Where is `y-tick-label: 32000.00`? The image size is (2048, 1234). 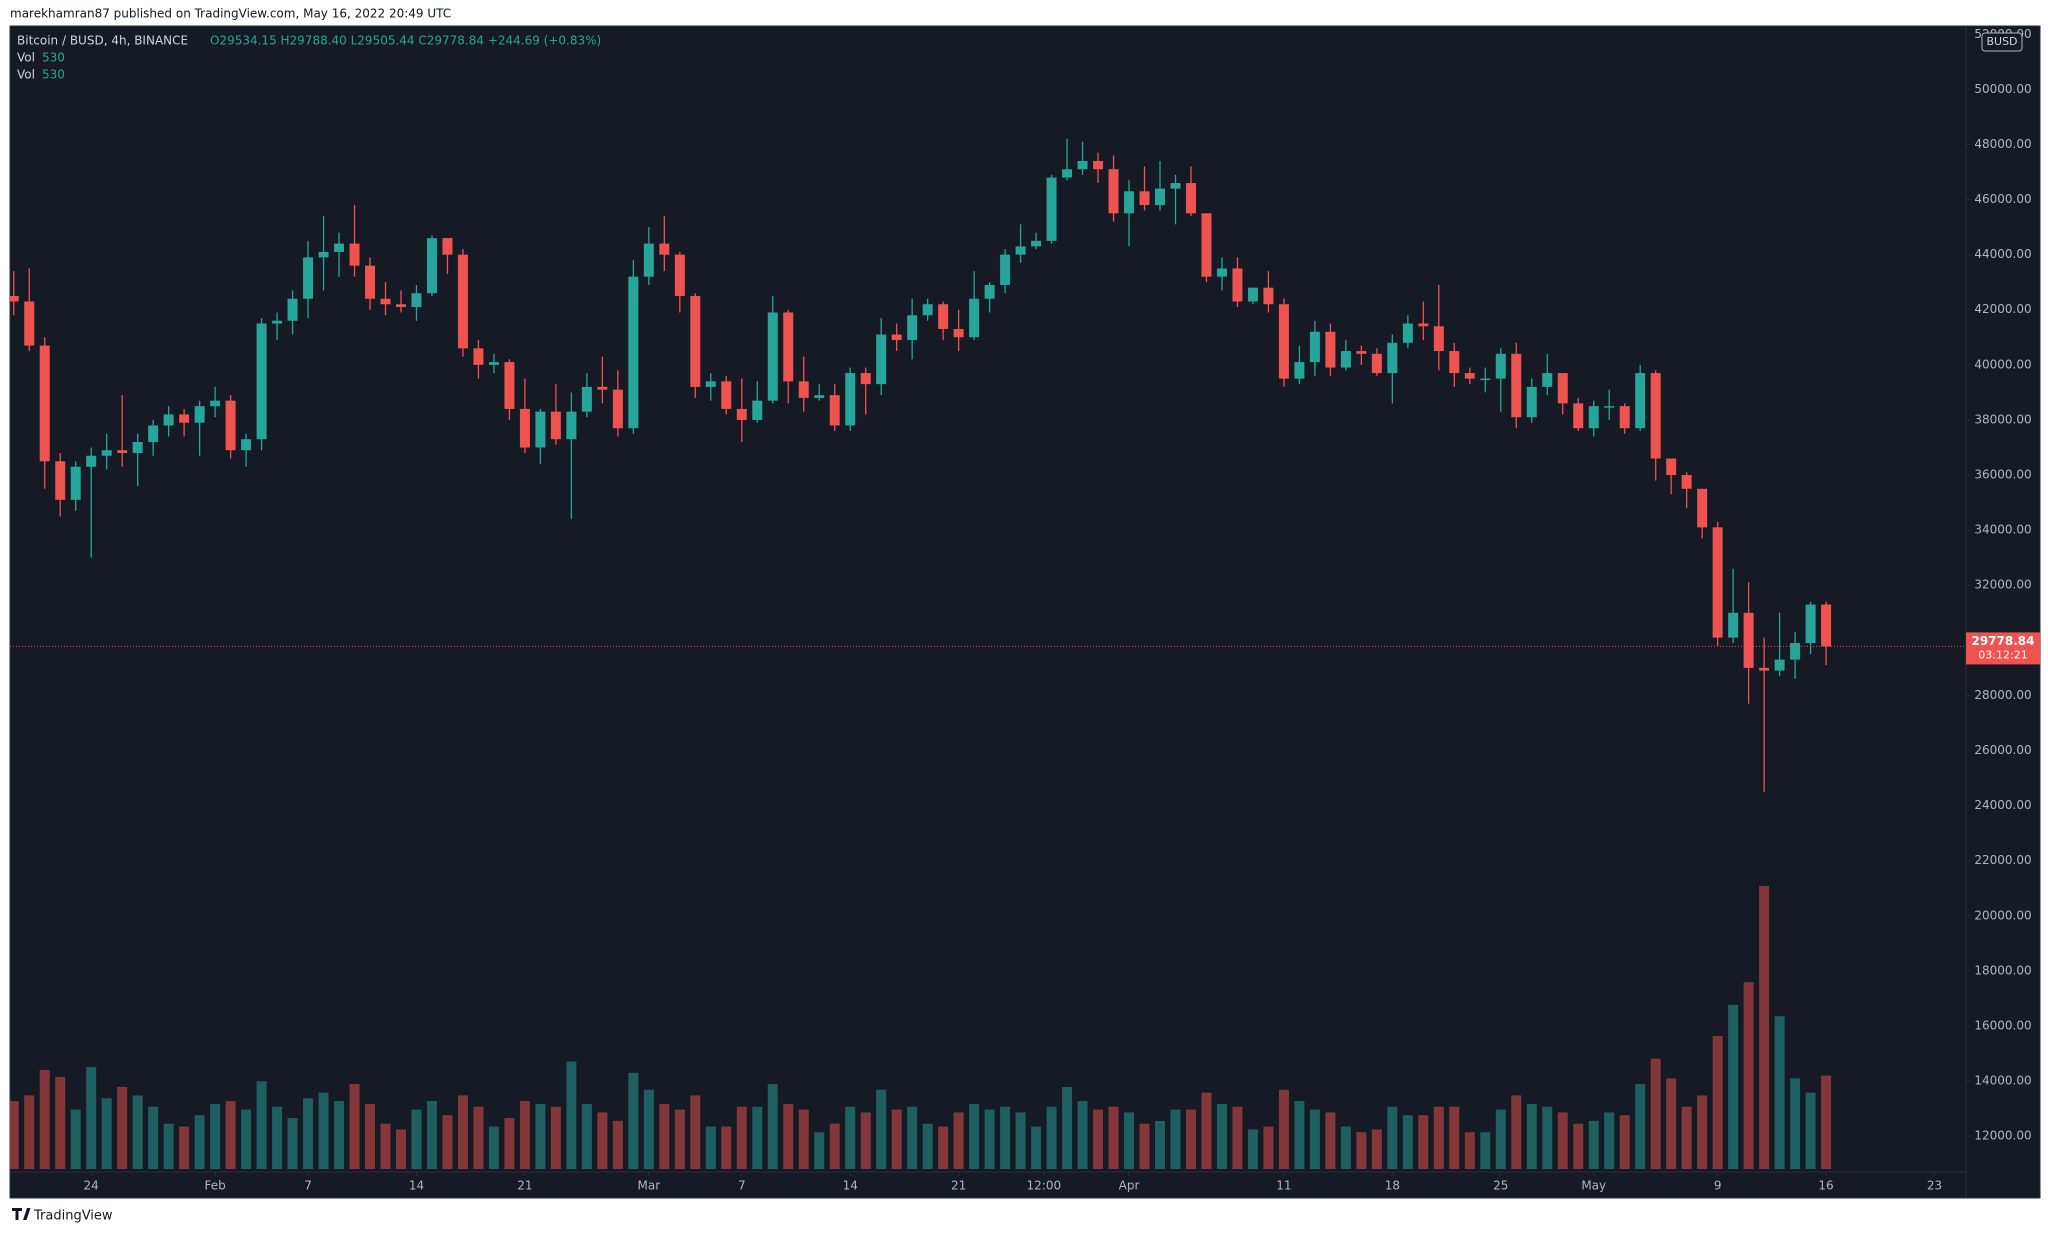
y-tick-label: 32000.00 is located at coordinates (2002, 585).